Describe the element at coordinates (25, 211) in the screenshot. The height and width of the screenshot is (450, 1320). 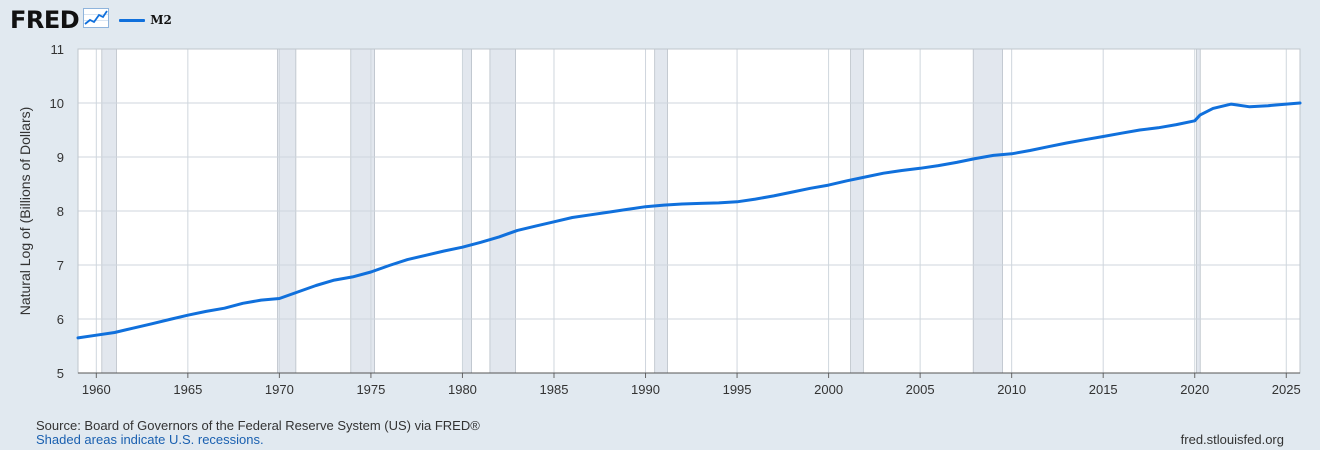
I see `y-axis-label: Natural Log of (Billions of Dollars)` at that location.